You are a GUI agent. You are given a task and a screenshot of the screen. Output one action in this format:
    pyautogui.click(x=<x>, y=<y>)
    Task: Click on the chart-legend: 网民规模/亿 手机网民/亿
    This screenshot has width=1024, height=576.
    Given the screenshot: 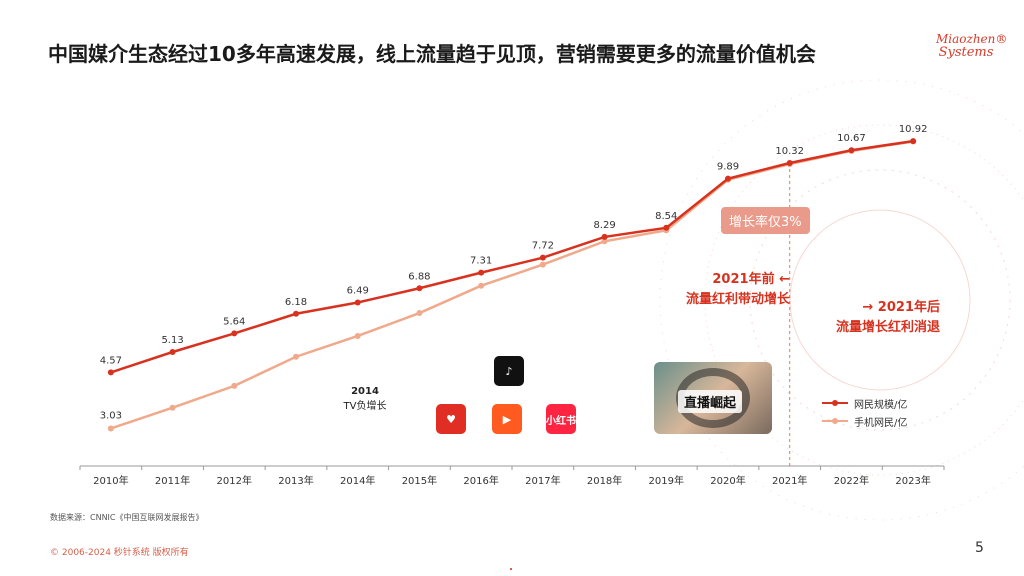 What is the action you would take?
    pyautogui.click(x=864, y=412)
    